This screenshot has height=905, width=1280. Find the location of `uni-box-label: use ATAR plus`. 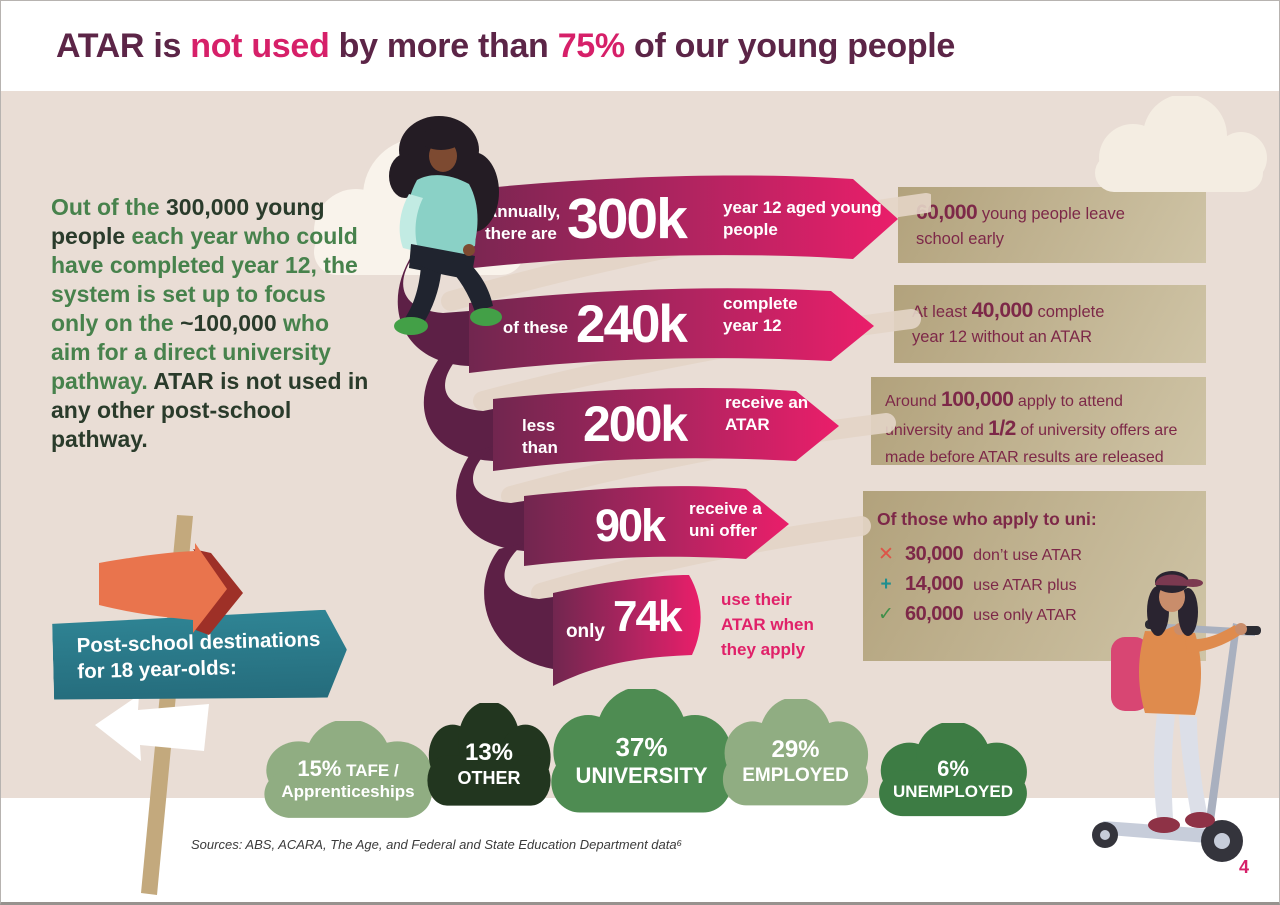

uni-box-label: use ATAR plus is located at coordinates (1025, 585).